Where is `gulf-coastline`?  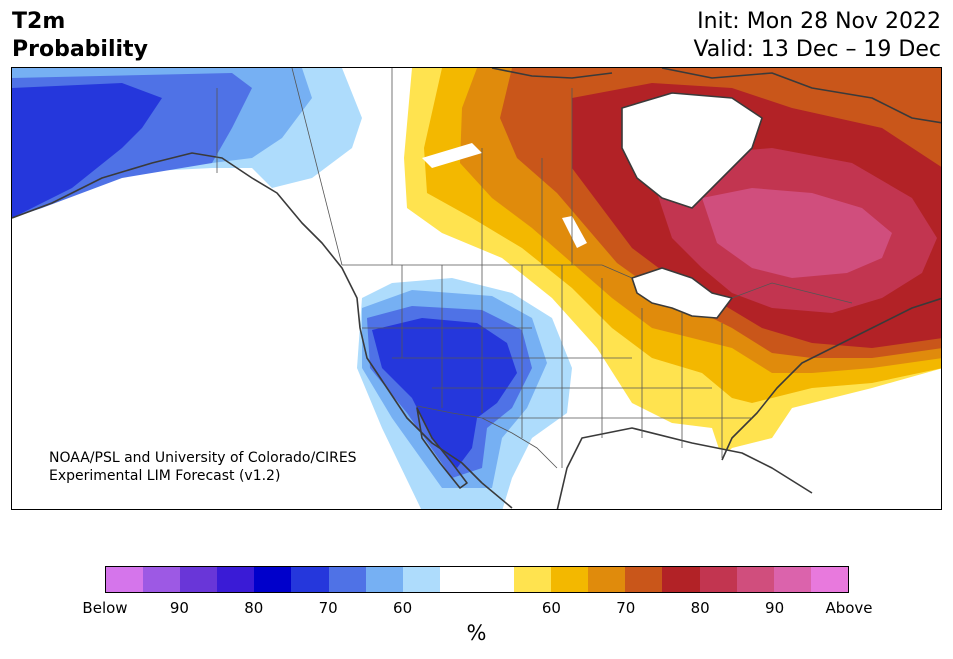 gulf-coastline is located at coordinates (647, 468).